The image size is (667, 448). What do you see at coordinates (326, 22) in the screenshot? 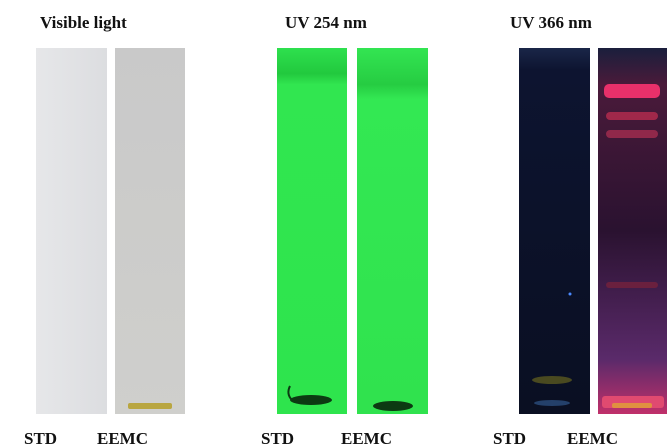
I see `panel-title: UV 254 nm` at bounding box center [326, 22].